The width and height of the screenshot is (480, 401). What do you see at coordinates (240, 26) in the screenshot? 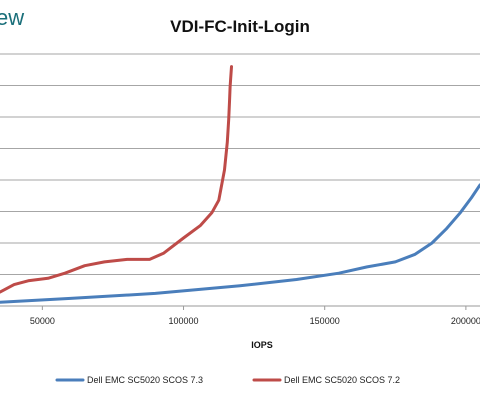
I see `chart-title: VDI-FC-Init-Login` at bounding box center [240, 26].